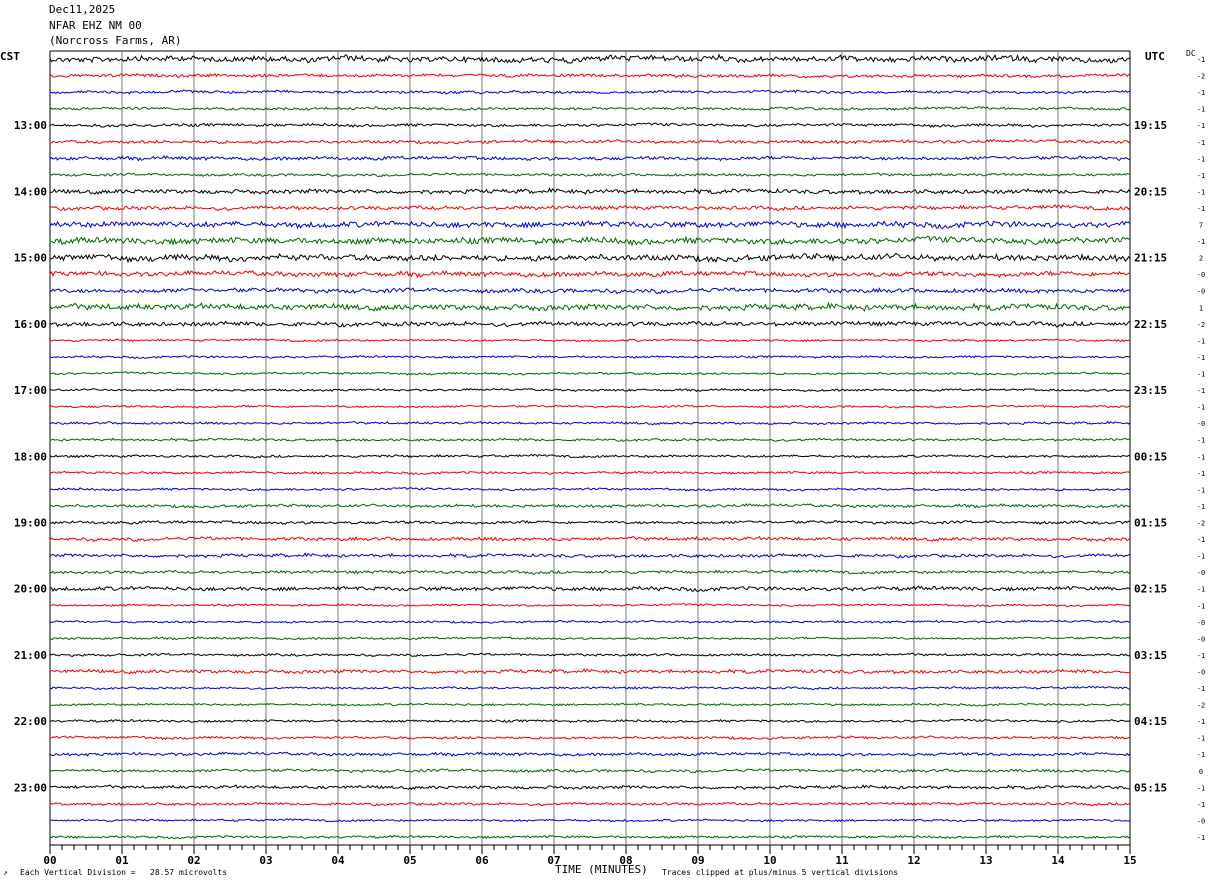 This screenshot has height=886, width=1210. What do you see at coordinates (30, 324) in the screenshot?
I see `left-hour-label: 16:00` at bounding box center [30, 324].